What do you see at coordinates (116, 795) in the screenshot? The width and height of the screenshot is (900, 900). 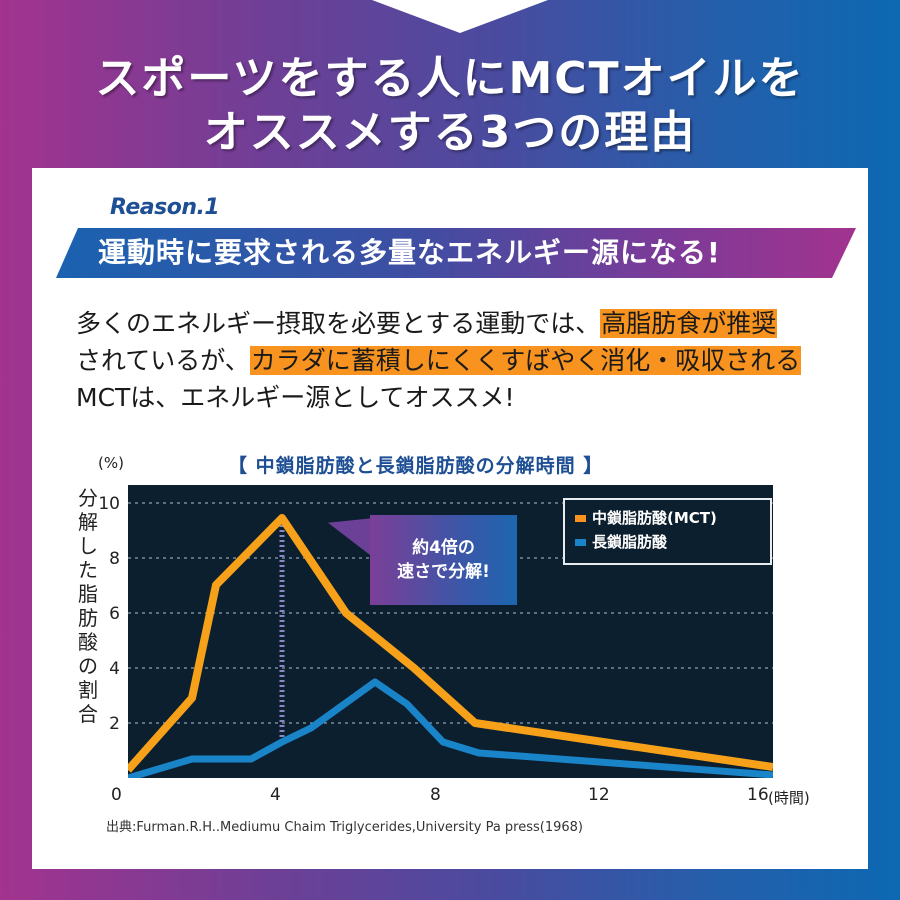 I see `x-tick-0: 0` at bounding box center [116, 795].